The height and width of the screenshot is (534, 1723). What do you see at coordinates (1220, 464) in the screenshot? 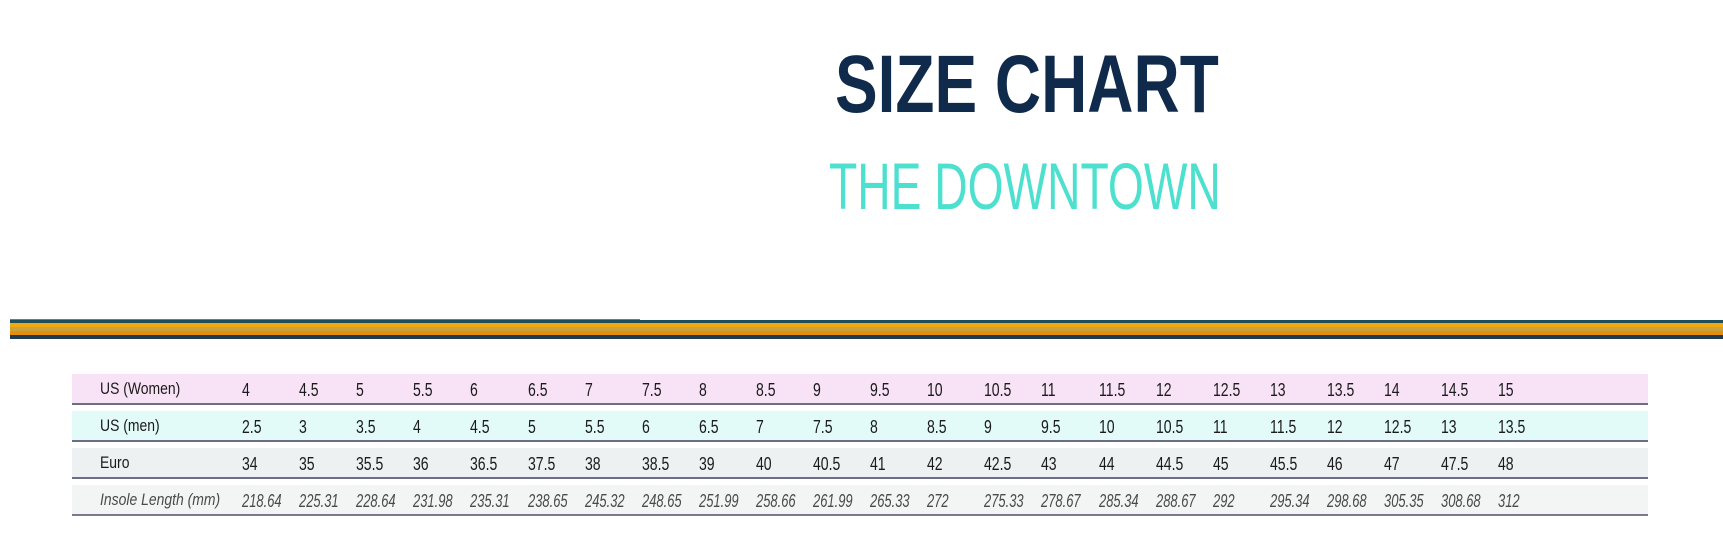
I see `table-cell: 45` at bounding box center [1220, 464].